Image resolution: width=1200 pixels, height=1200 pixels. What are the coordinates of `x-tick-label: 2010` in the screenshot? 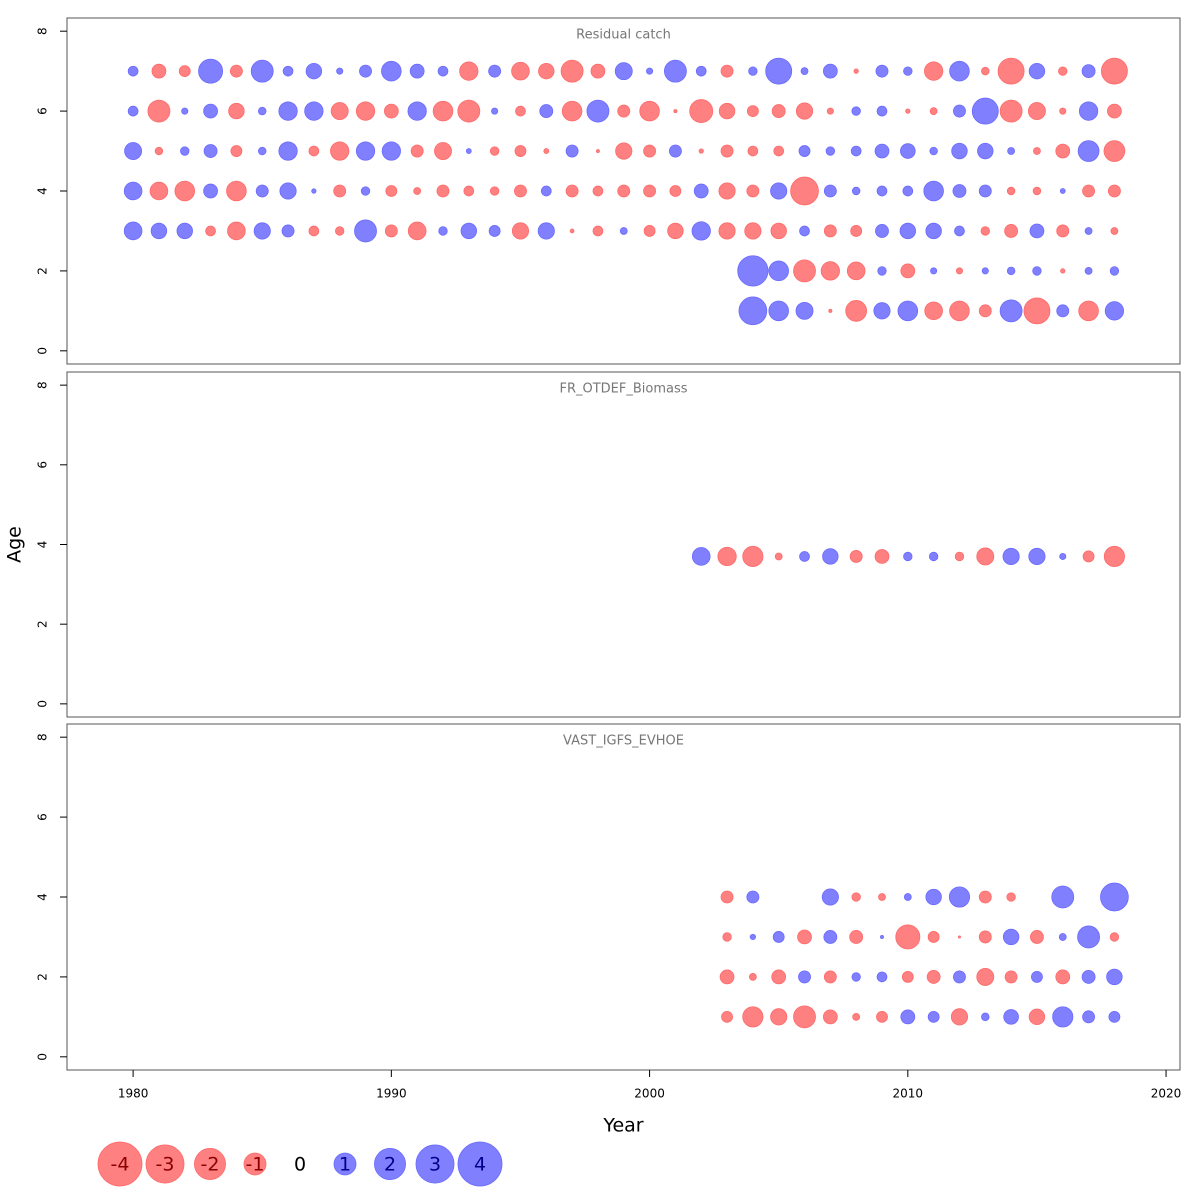 It's located at (908, 1094).